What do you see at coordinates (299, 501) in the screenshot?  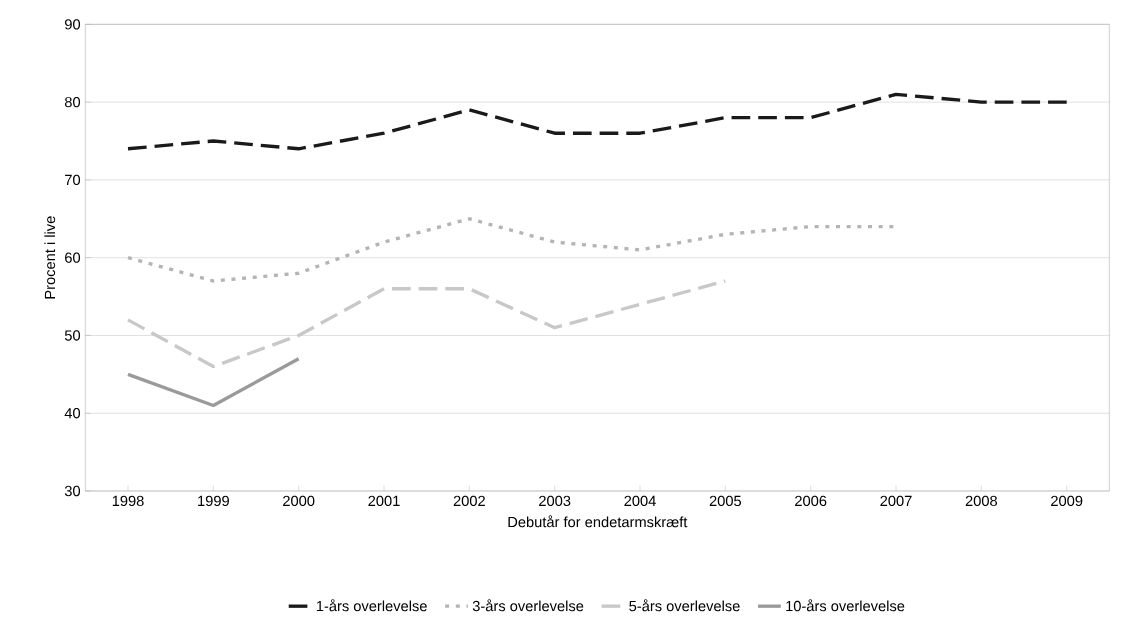 I see `x-tick-label: 2000` at bounding box center [299, 501].